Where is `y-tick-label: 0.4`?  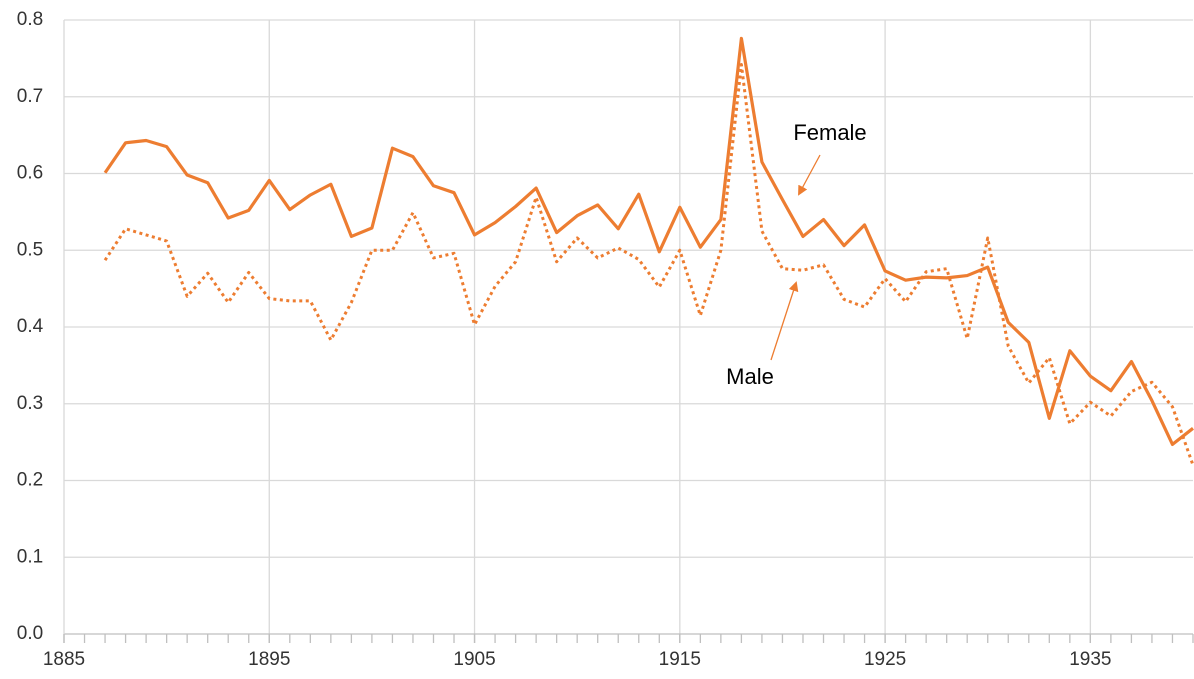
y-tick-label: 0.4 is located at coordinates (30, 326).